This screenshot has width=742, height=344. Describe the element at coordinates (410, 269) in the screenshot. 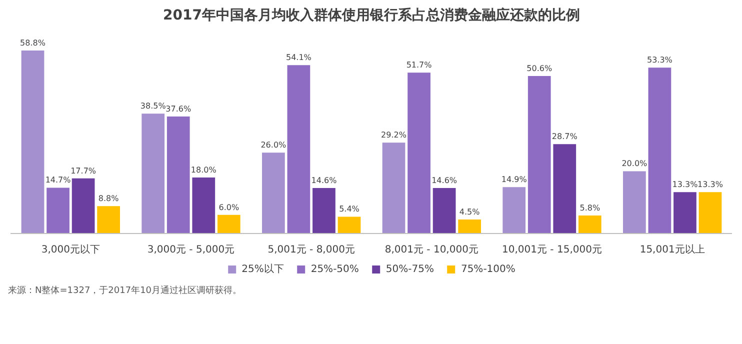

I see `legend-label: 50%-75%` at that location.